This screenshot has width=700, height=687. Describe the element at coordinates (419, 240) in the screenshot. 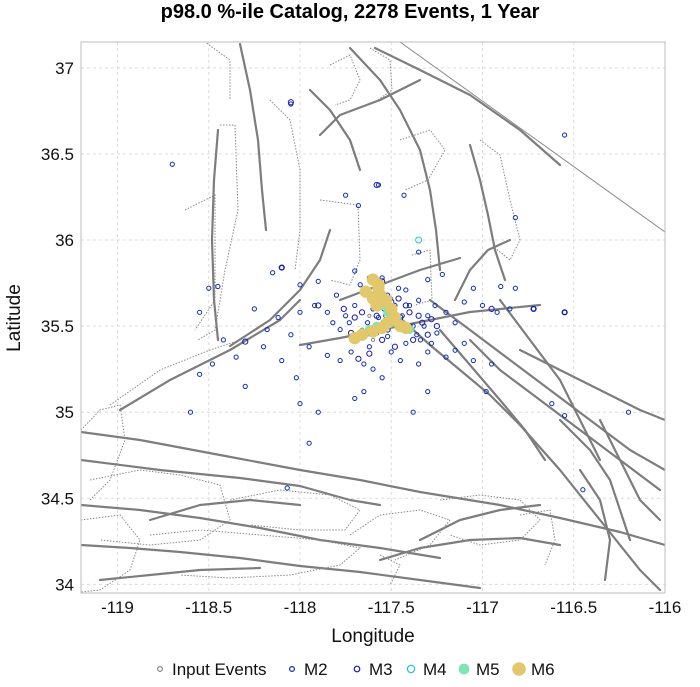

I see `event-marker-m4` at that location.